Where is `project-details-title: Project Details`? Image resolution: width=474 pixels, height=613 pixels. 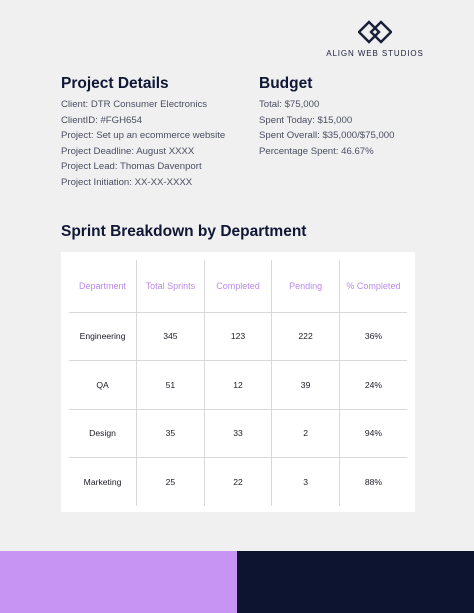
project-details-title: Project Details is located at coordinates (115, 83).